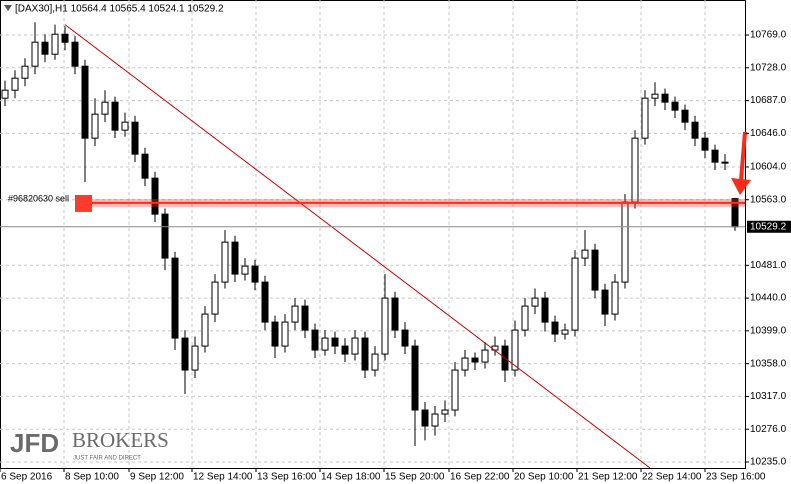 The width and height of the screenshot is (791, 484). Describe the element at coordinates (768, 167) in the screenshot. I see `y-tick-label: 10604.0` at that location.